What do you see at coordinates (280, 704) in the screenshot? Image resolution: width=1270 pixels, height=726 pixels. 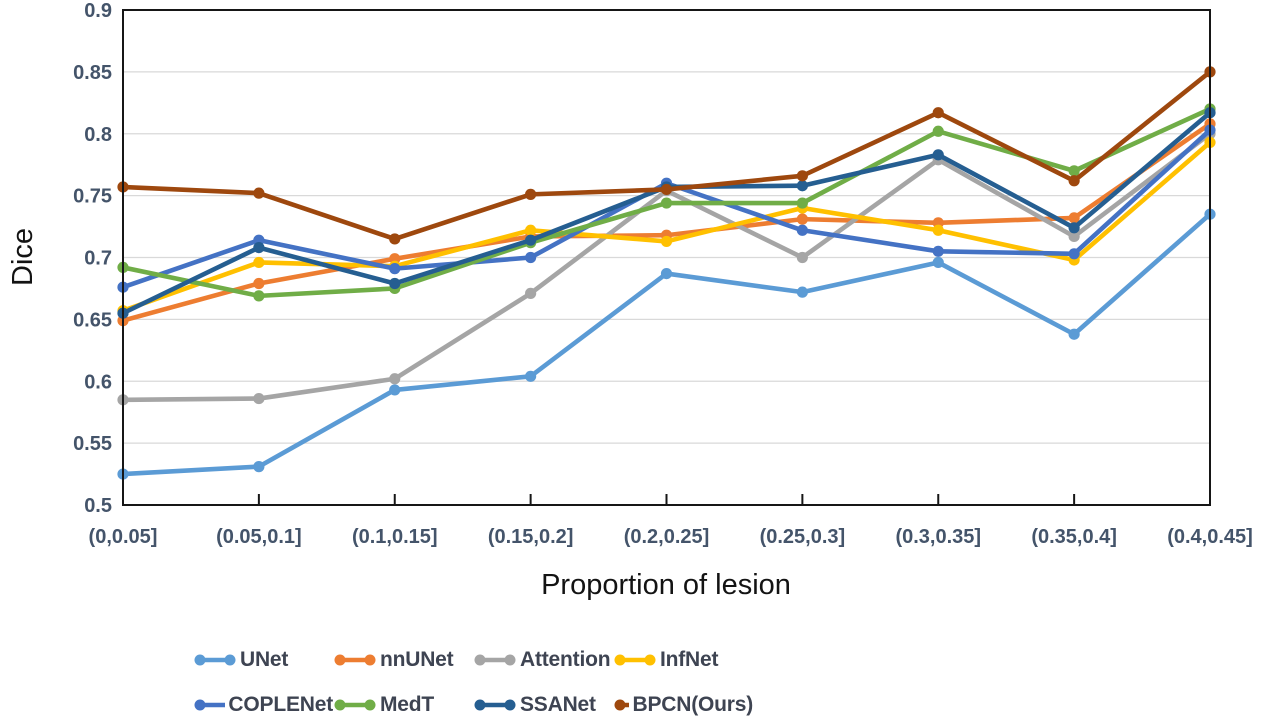 I see `legend-label: COPLENet` at bounding box center [280, 704].